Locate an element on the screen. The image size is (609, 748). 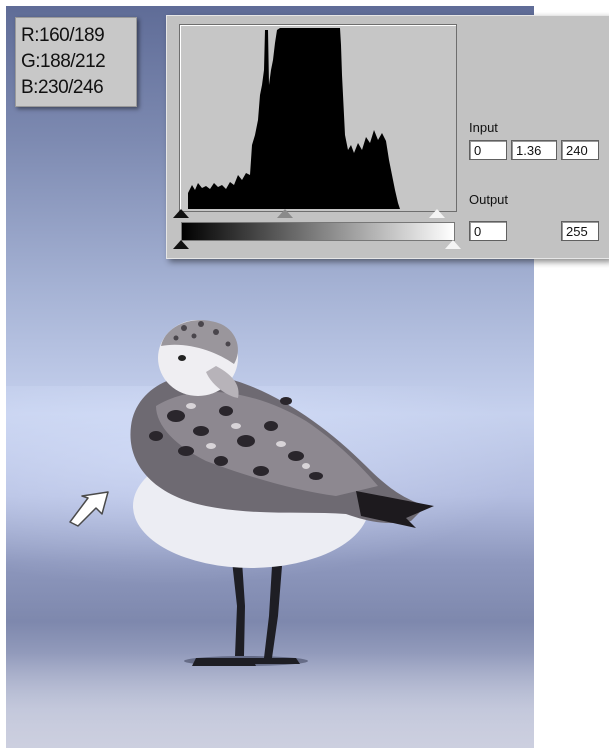
output-black-slider-icon is located at coordinates (181, 244).